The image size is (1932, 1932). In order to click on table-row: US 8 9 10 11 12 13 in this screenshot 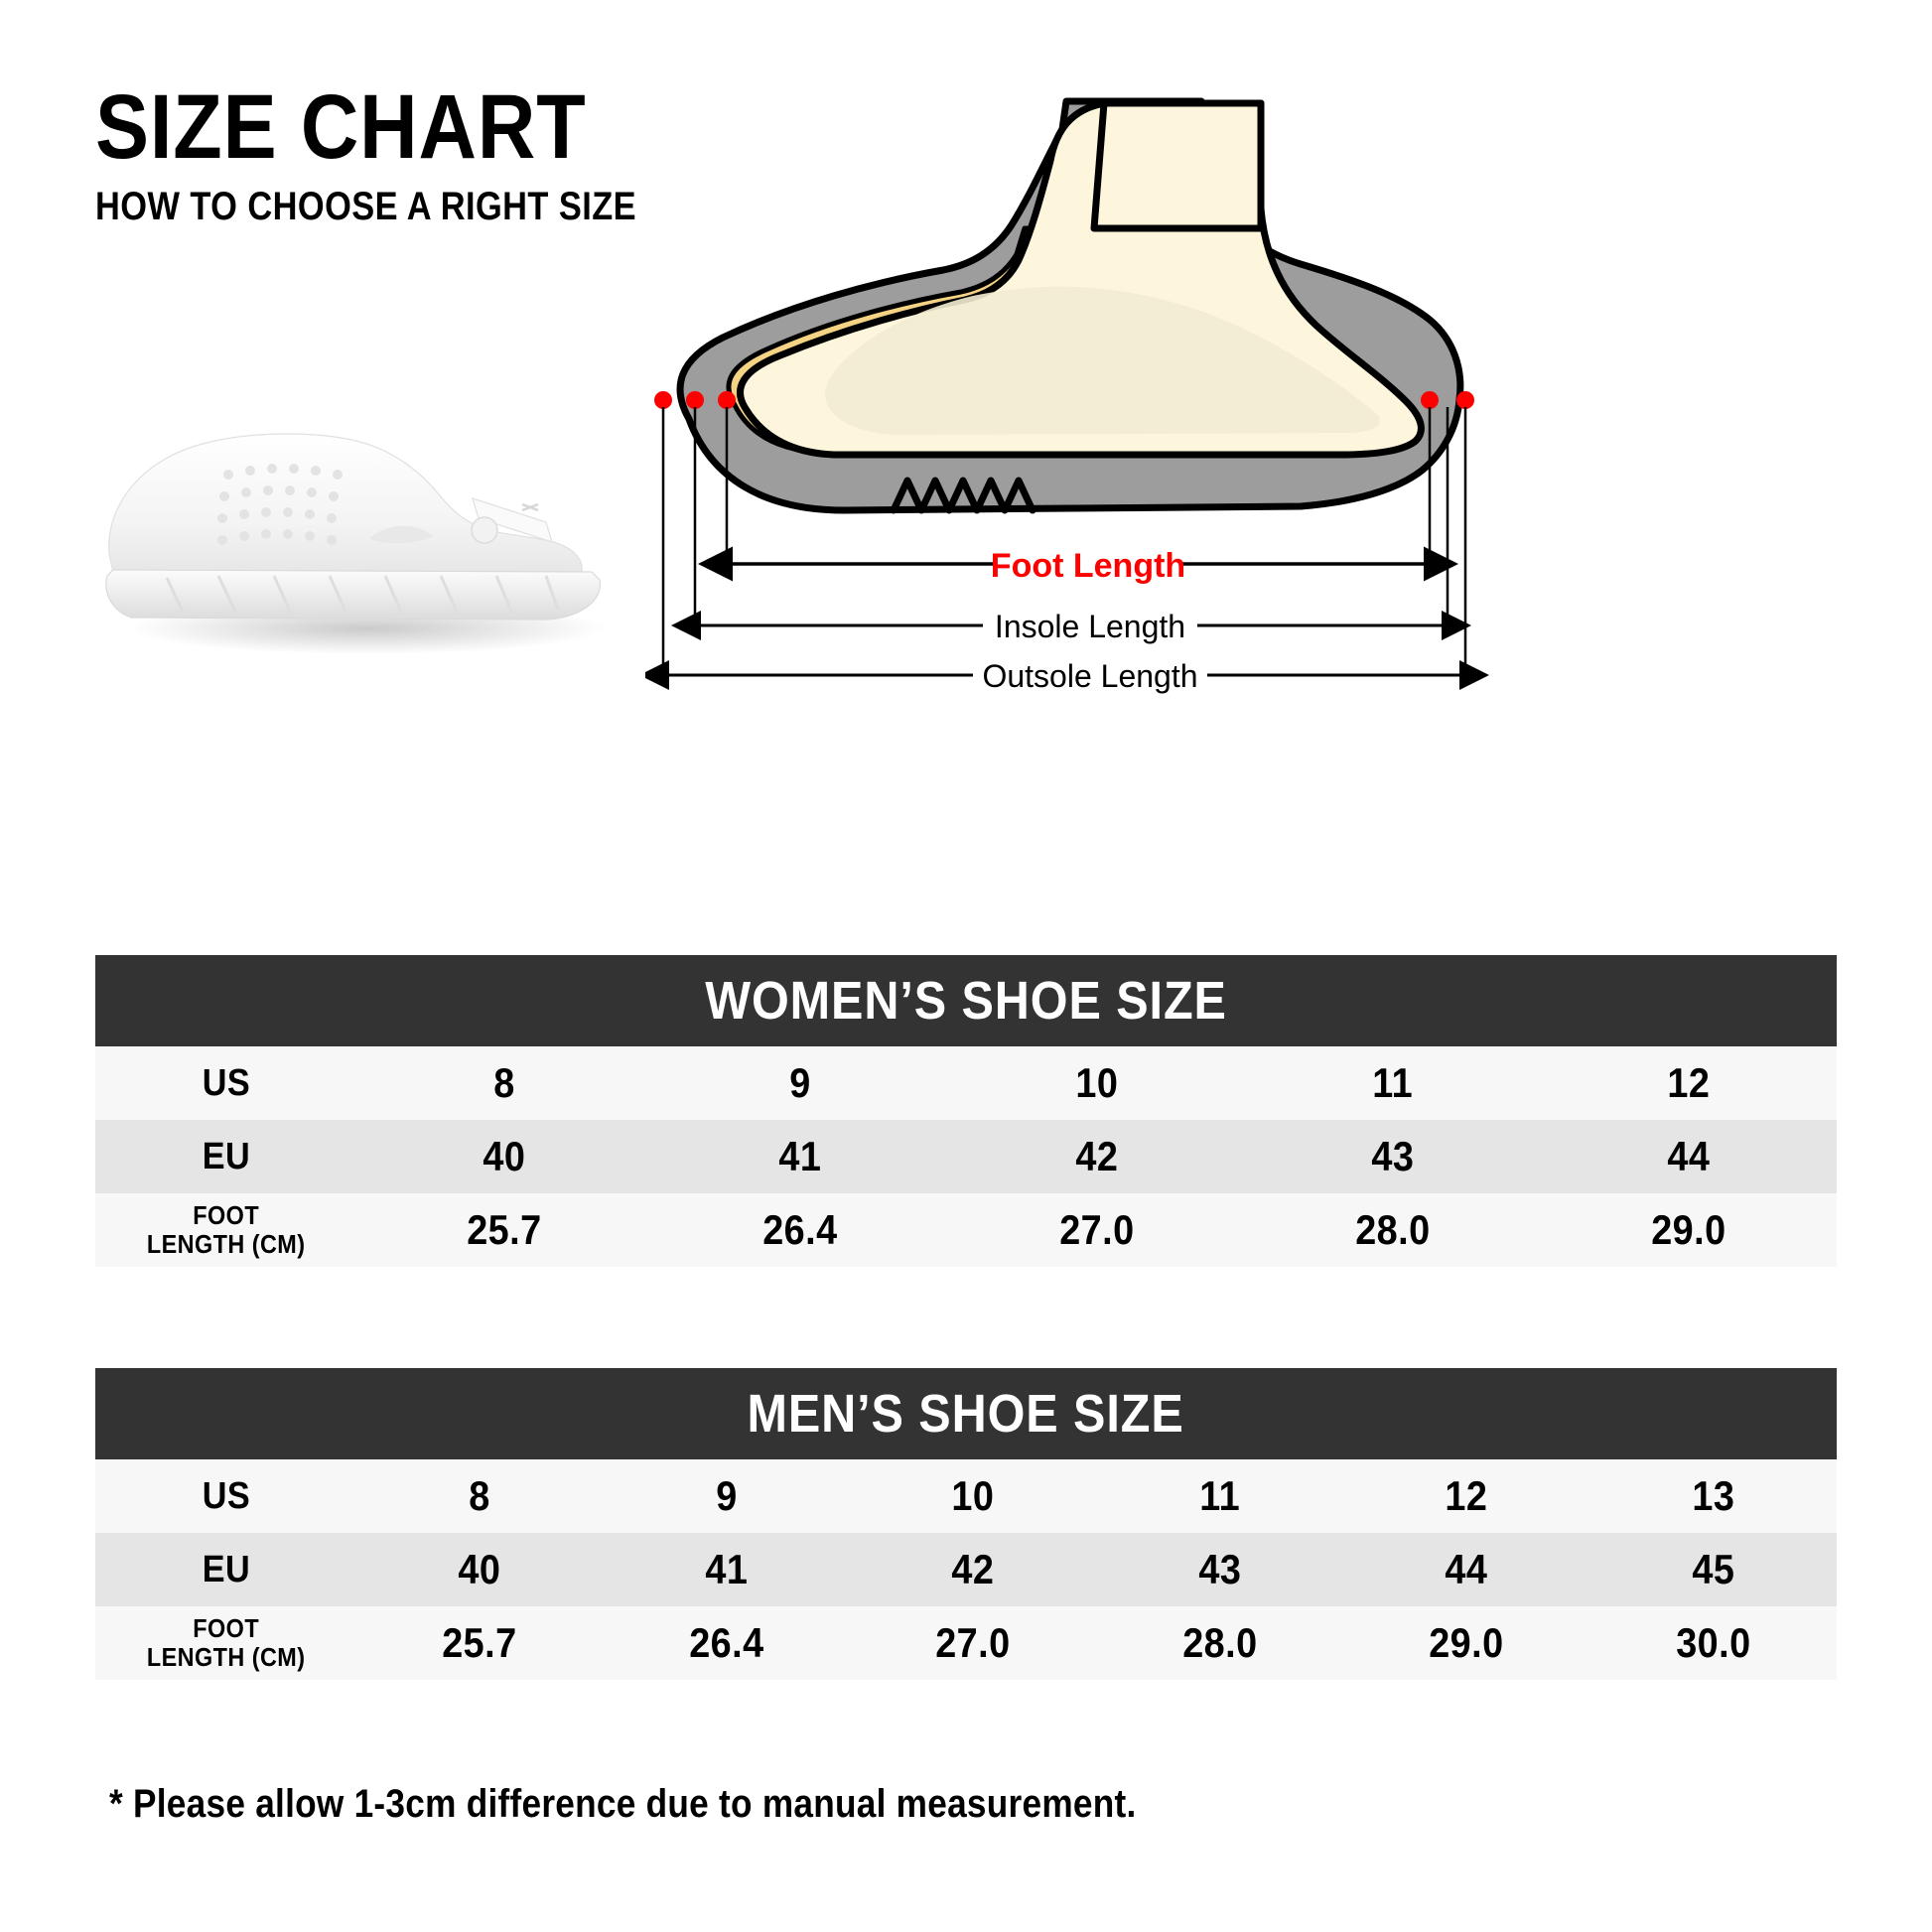, I will do `click(966, 1496)`.